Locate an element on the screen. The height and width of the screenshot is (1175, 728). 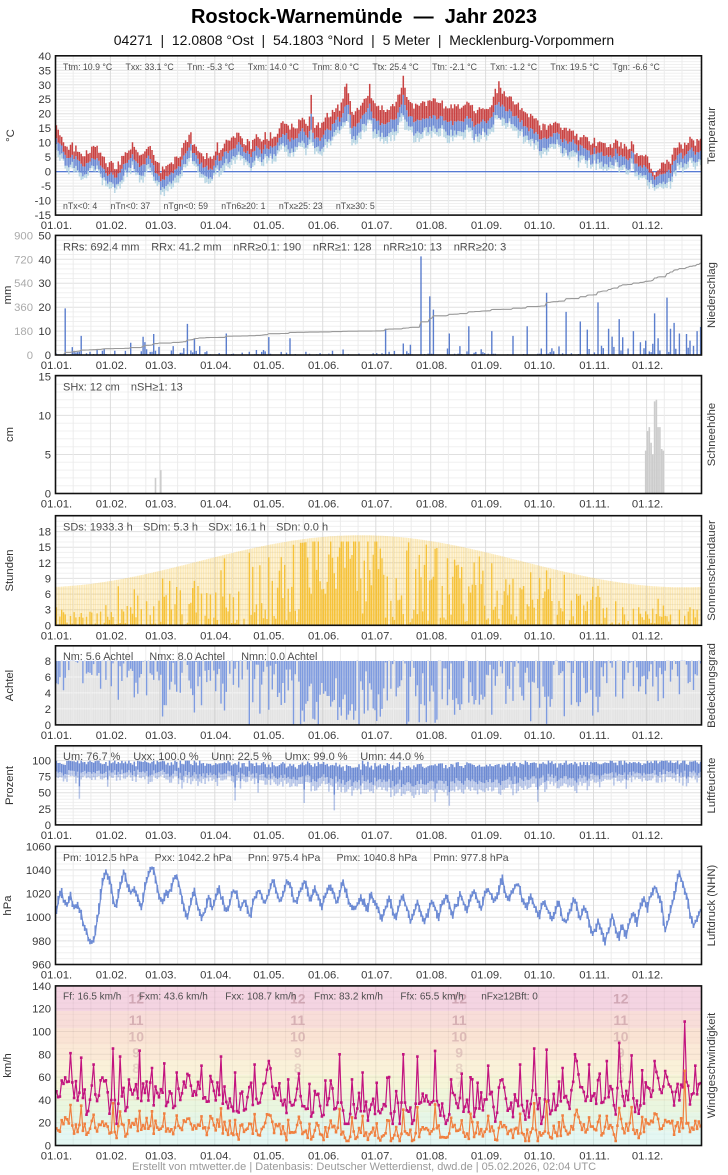
svg-text: nSH≥1: 13 is located at coordinates (157, 388).